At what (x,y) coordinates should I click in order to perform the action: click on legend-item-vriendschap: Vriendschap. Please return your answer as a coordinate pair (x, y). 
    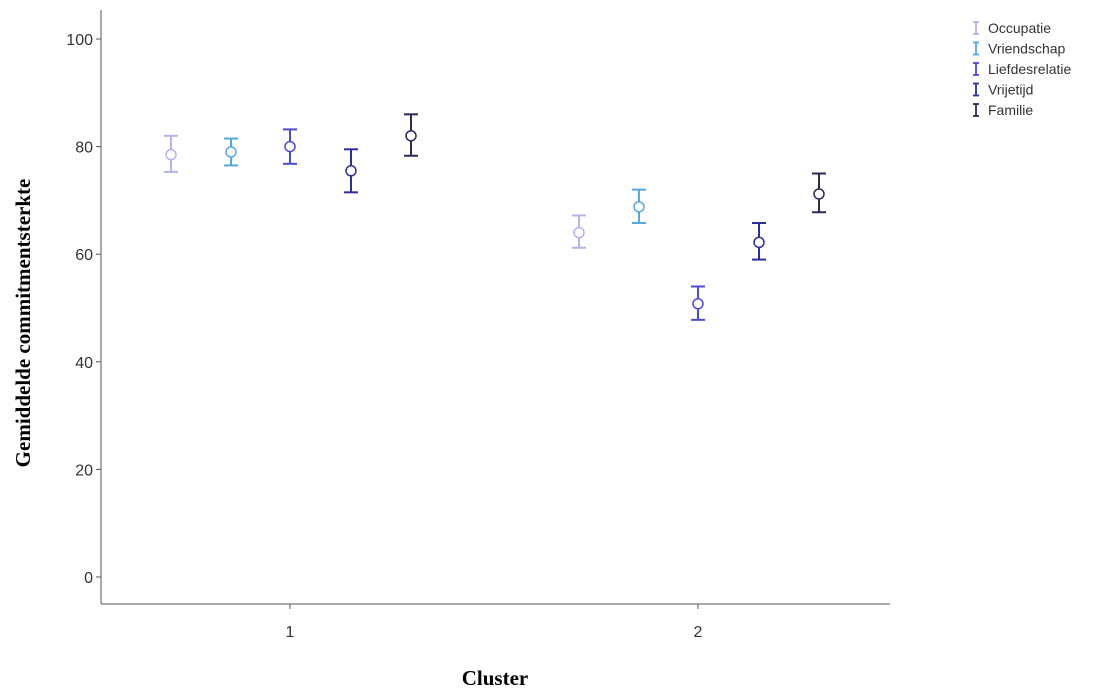
    Looking at the image, I should click on (1019, 49).